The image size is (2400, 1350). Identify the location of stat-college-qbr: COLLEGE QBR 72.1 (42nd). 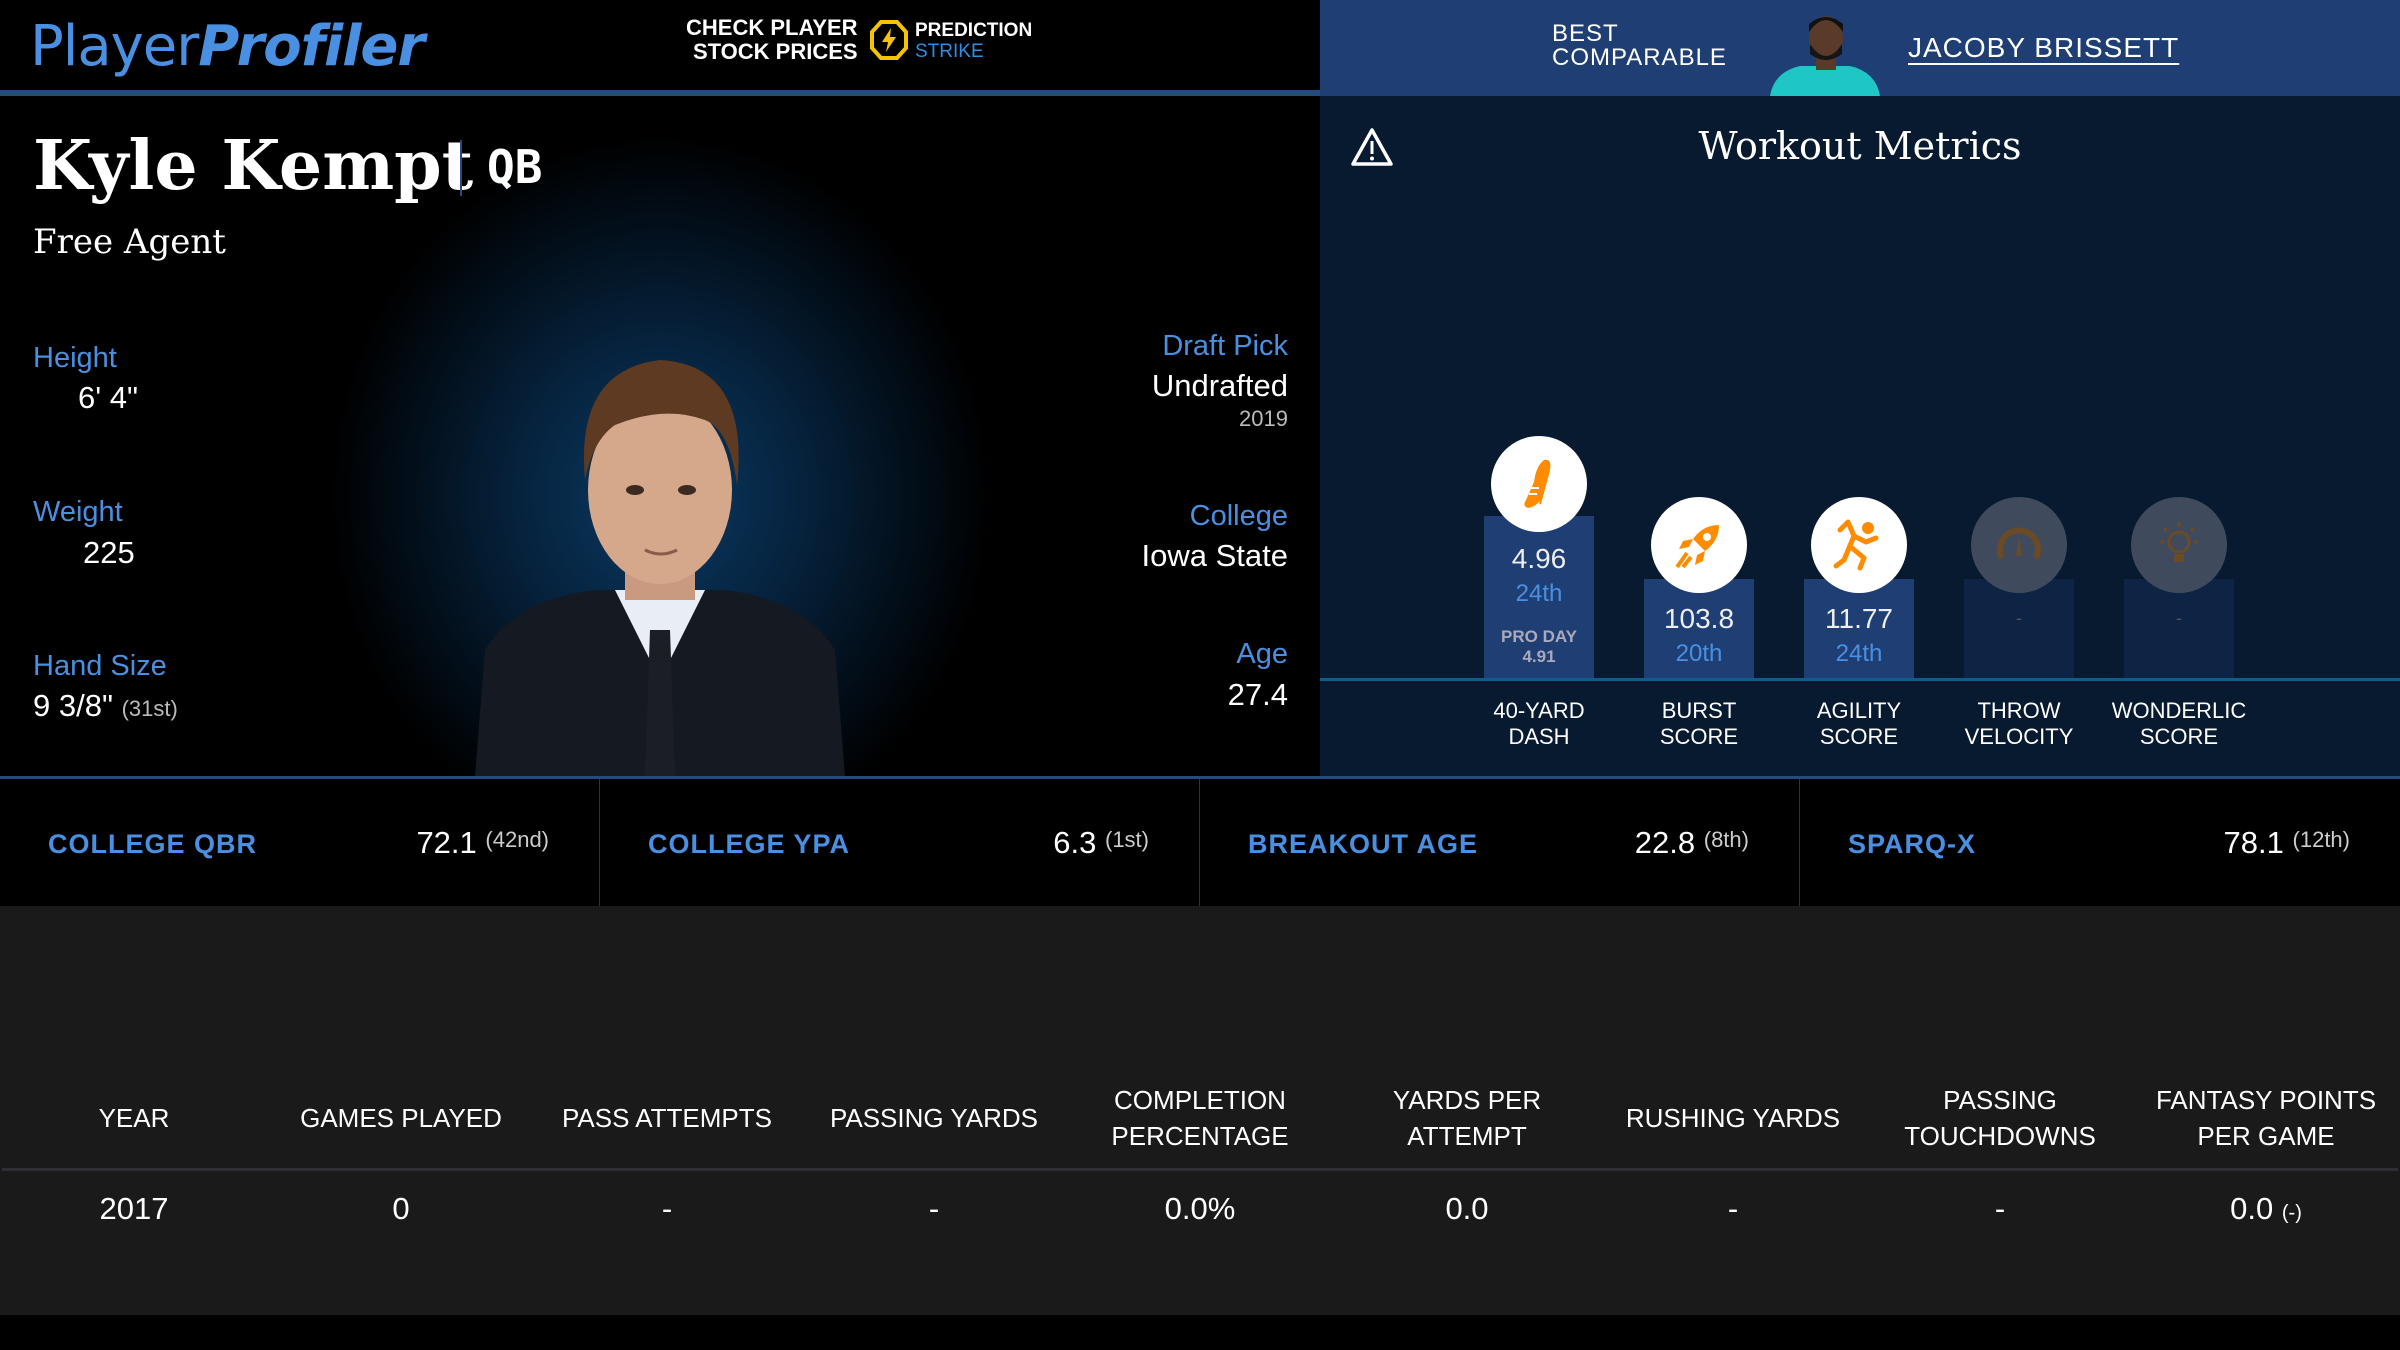
(300, 842).